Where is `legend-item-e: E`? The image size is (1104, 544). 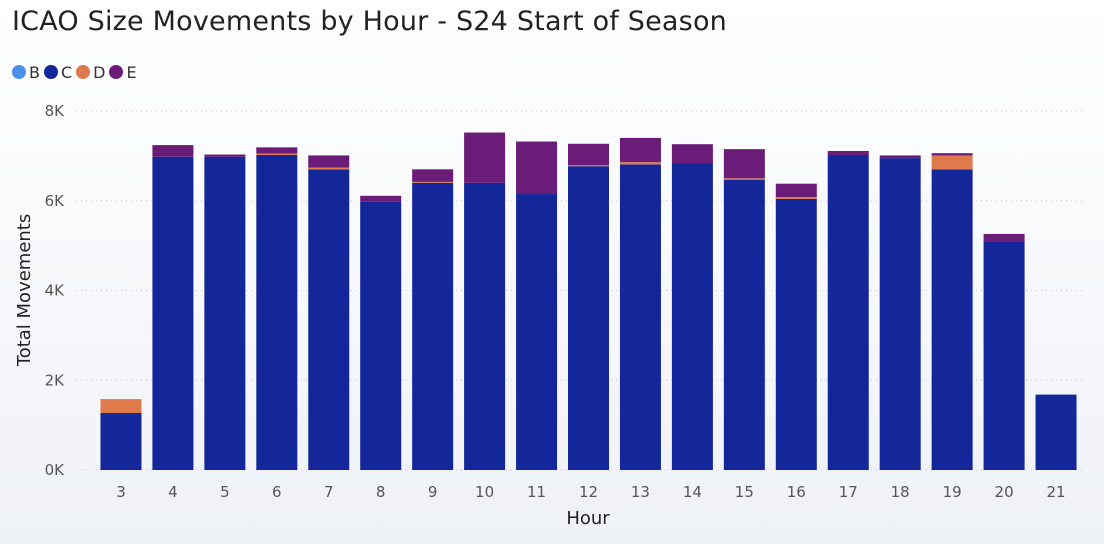
legend-item-e: E is located at coordinates (123, 72).